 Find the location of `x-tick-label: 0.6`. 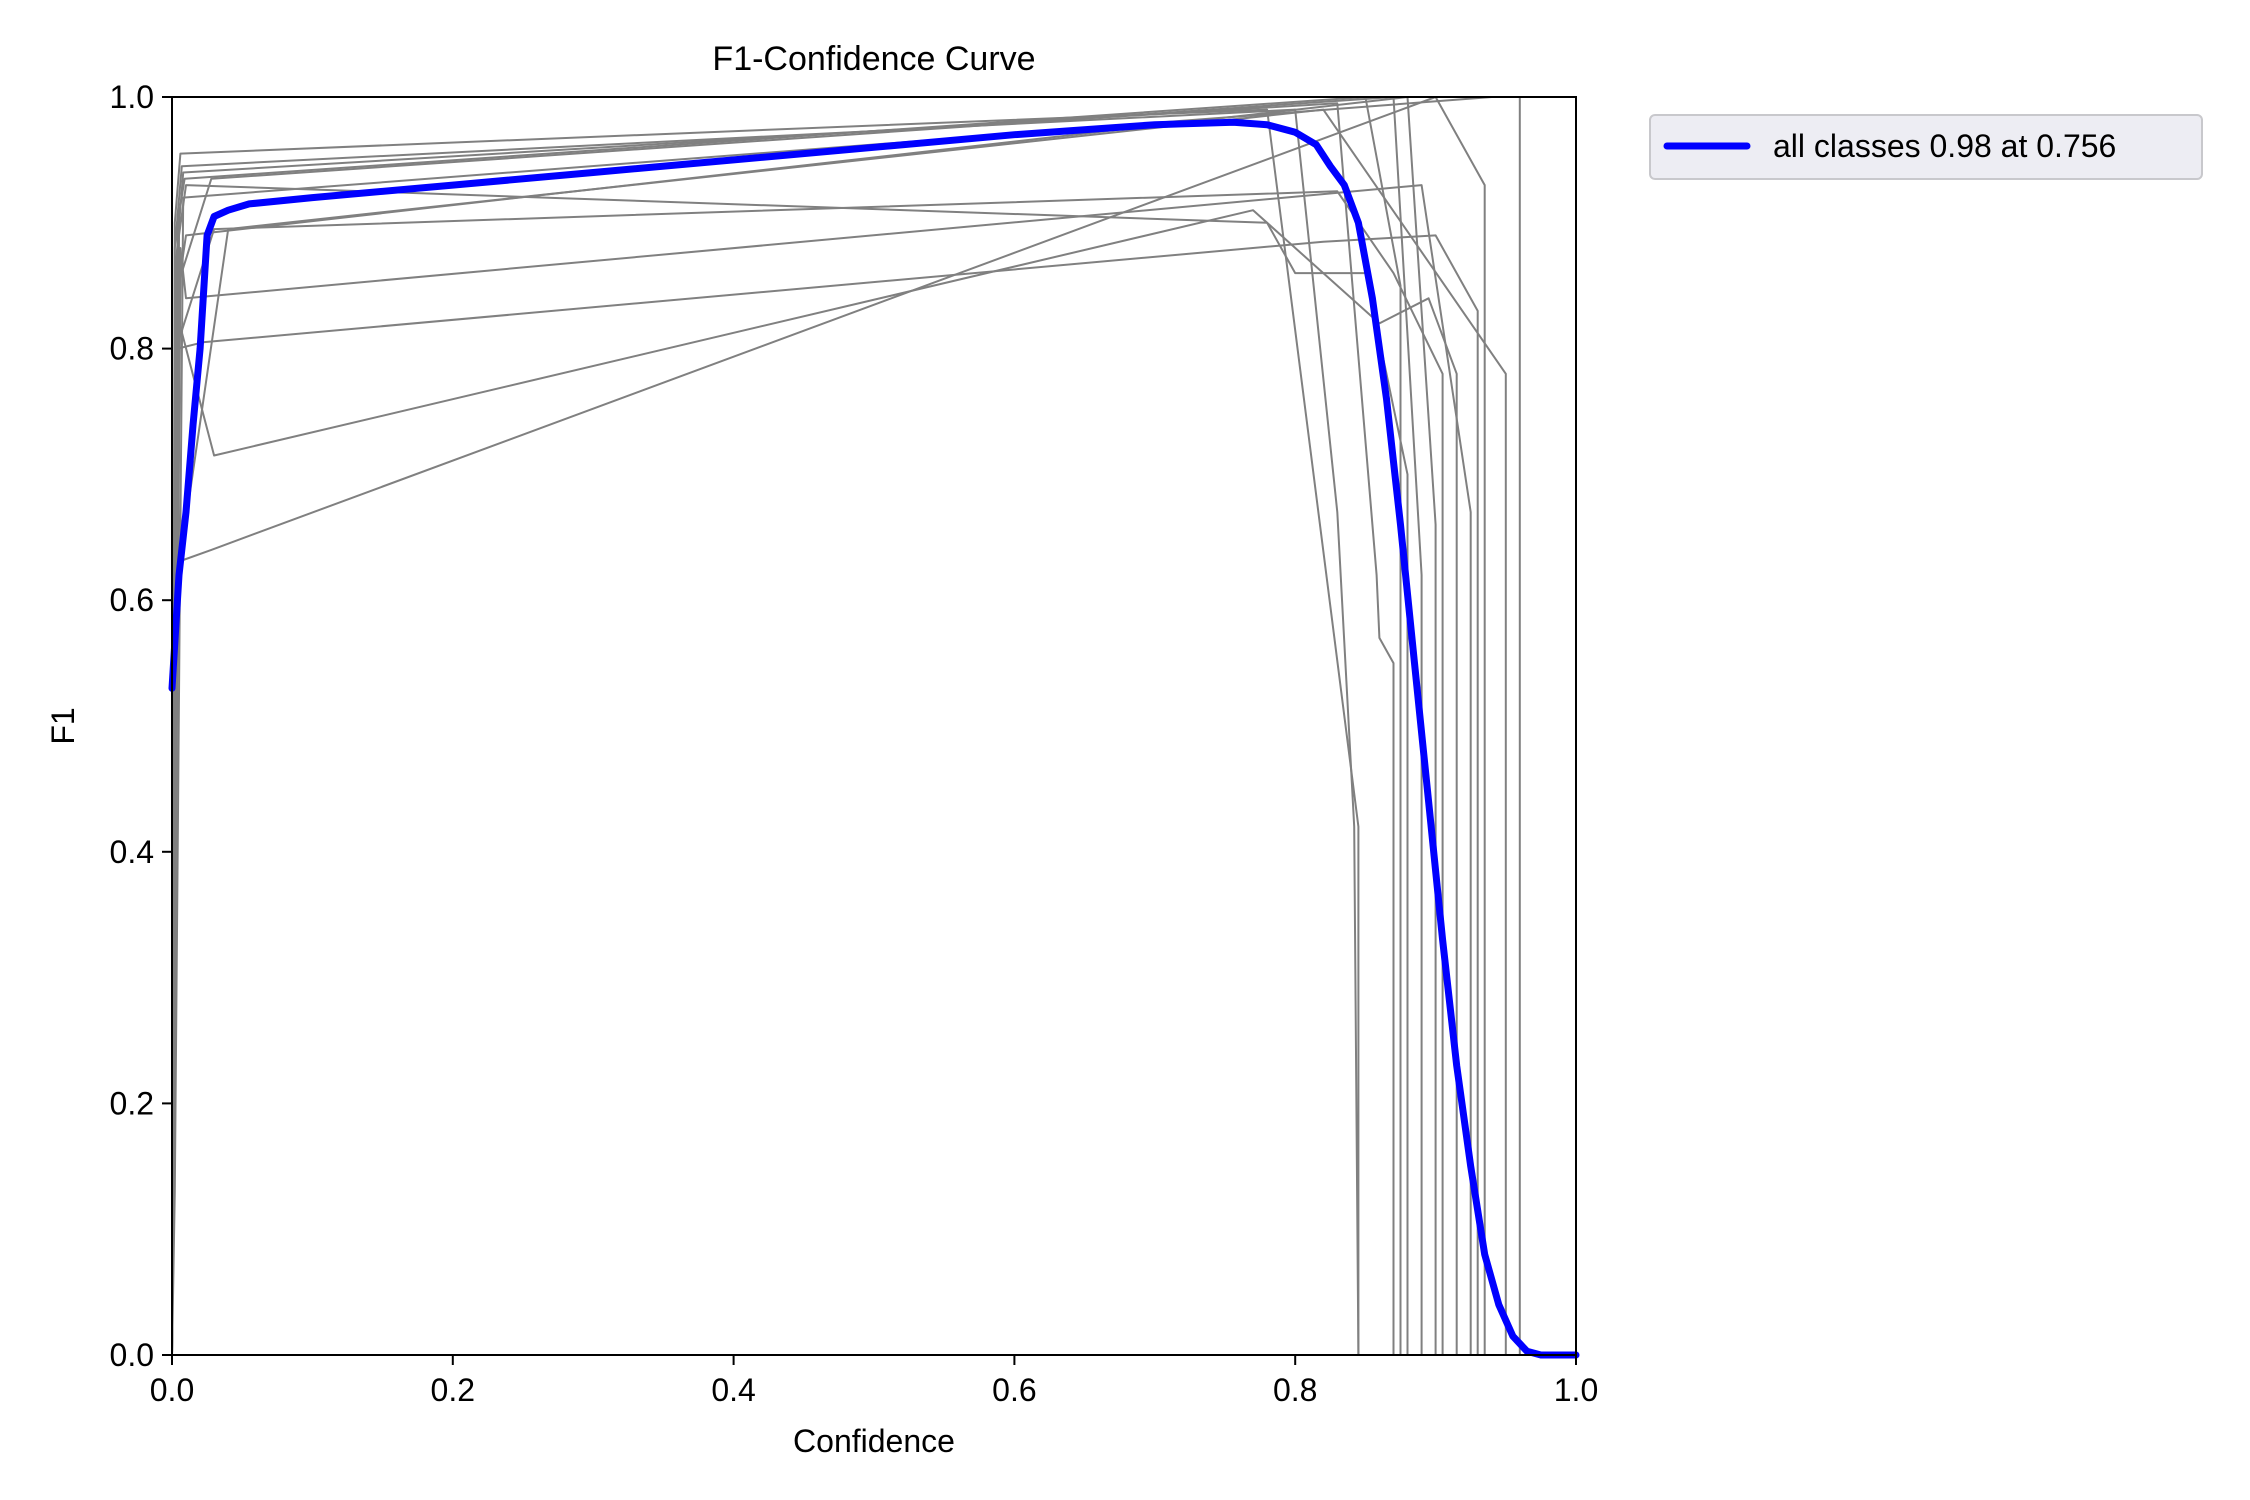

x-tick-label: 0.6 is located at coordinates (1014, 1390).